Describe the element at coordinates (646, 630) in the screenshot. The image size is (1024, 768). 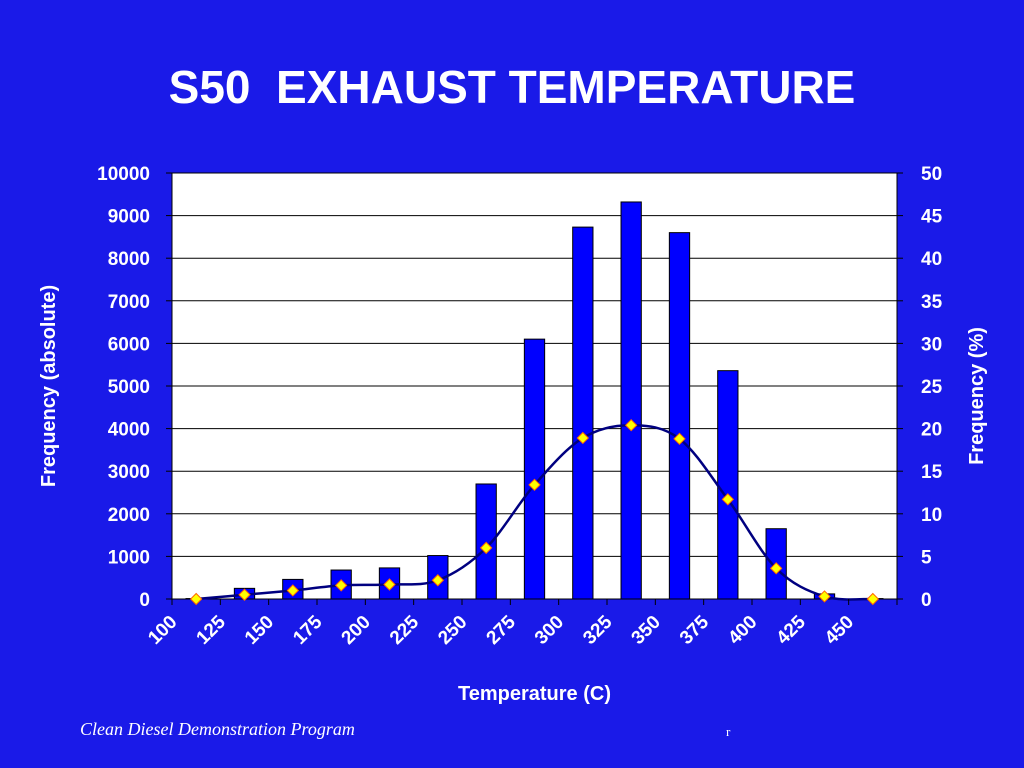
I see `x-tick-label: 350` at that location.